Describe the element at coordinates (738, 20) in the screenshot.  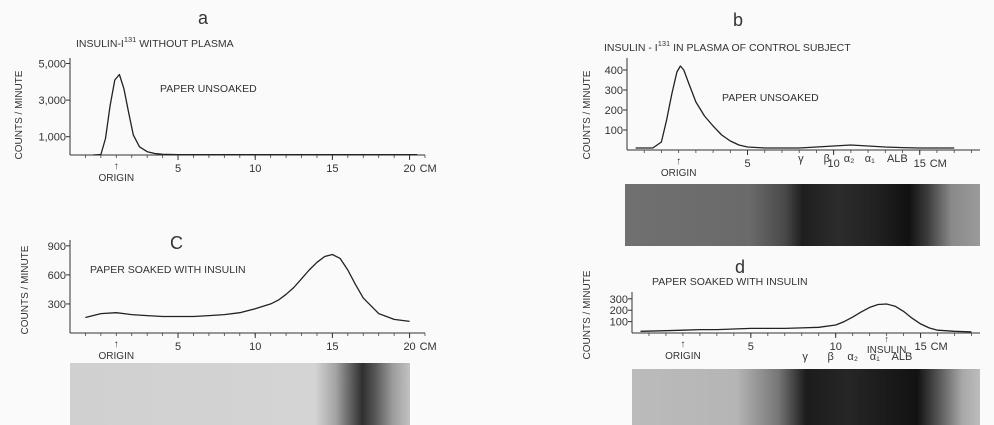
I see `panel-b-letter: b` at that location.